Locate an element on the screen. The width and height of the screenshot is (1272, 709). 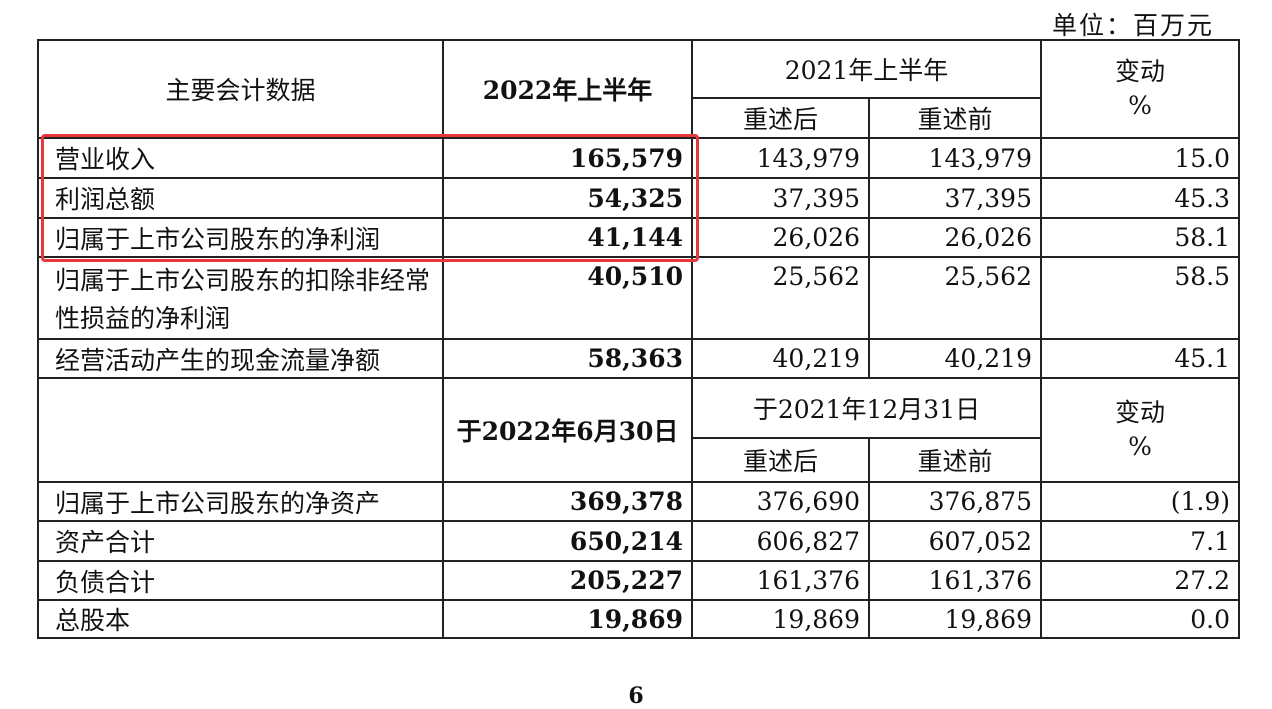
header-2022-jun30: 于2022年6月30日 is located at coordinates (567, 430).